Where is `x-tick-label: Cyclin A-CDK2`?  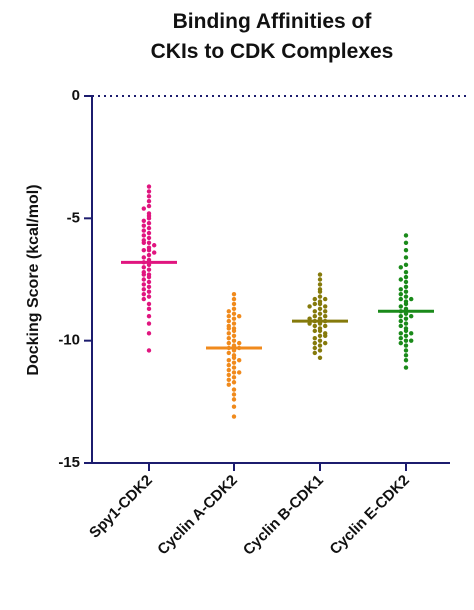
x-tick-label: Cyclin A-CDK2 is located at coordinates (197, 515).